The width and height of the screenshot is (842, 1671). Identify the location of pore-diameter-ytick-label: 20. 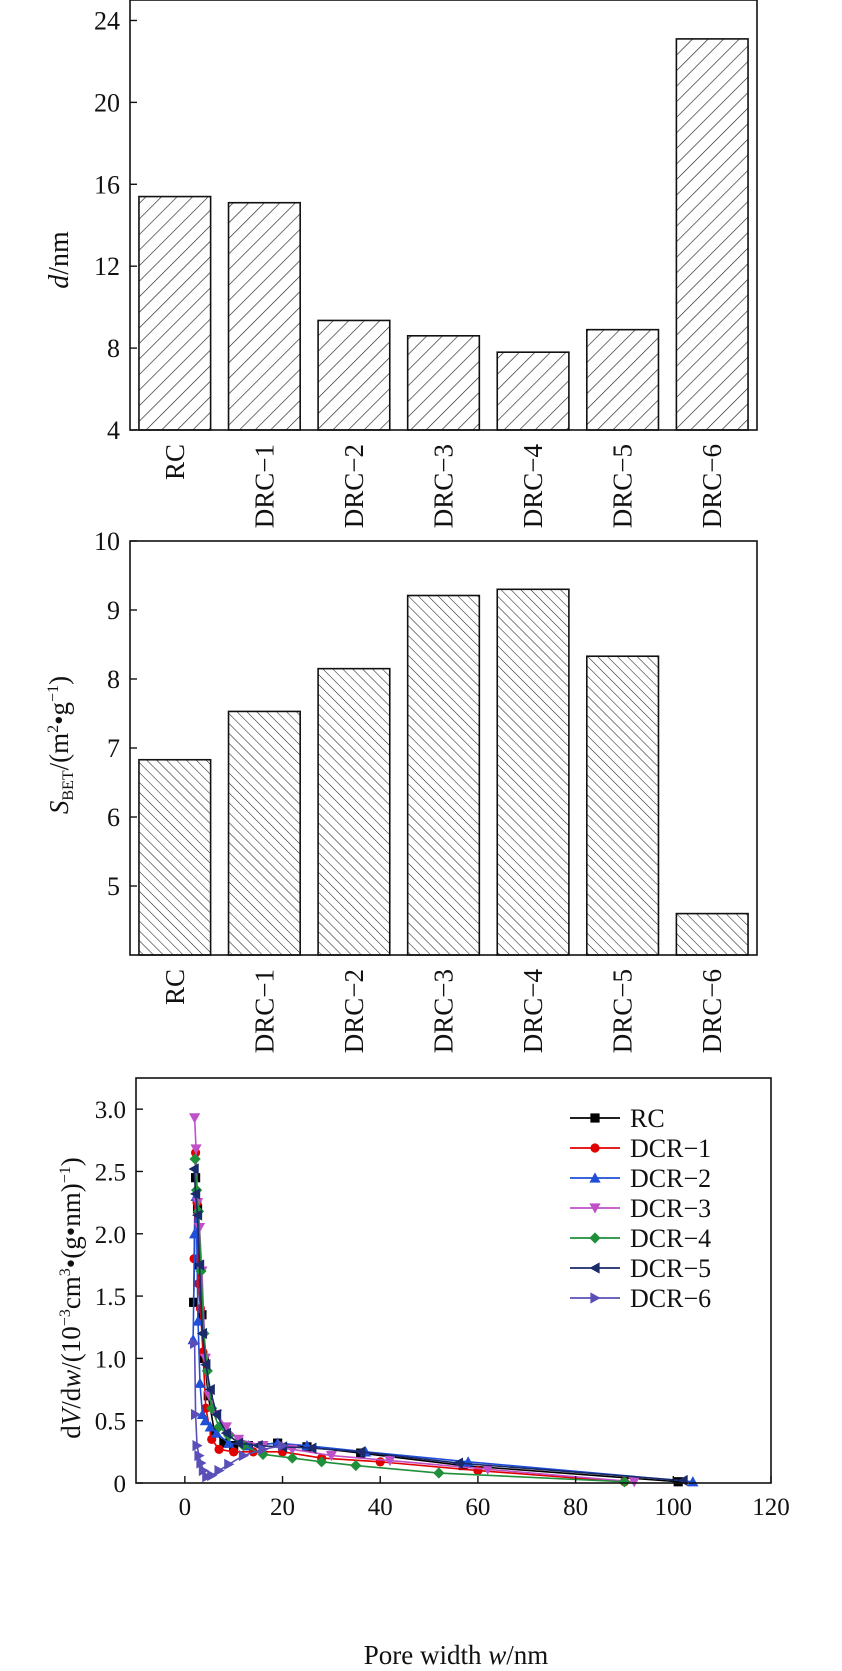
(107, 102).